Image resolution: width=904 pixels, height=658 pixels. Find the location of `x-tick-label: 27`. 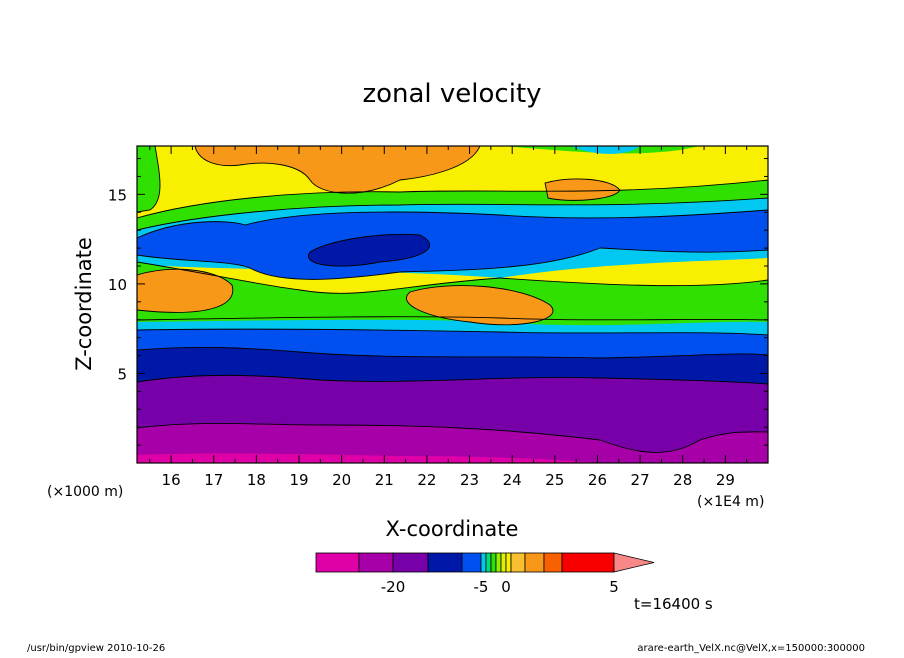

x-tick-label: 27 is located at coordinates (640, 480).